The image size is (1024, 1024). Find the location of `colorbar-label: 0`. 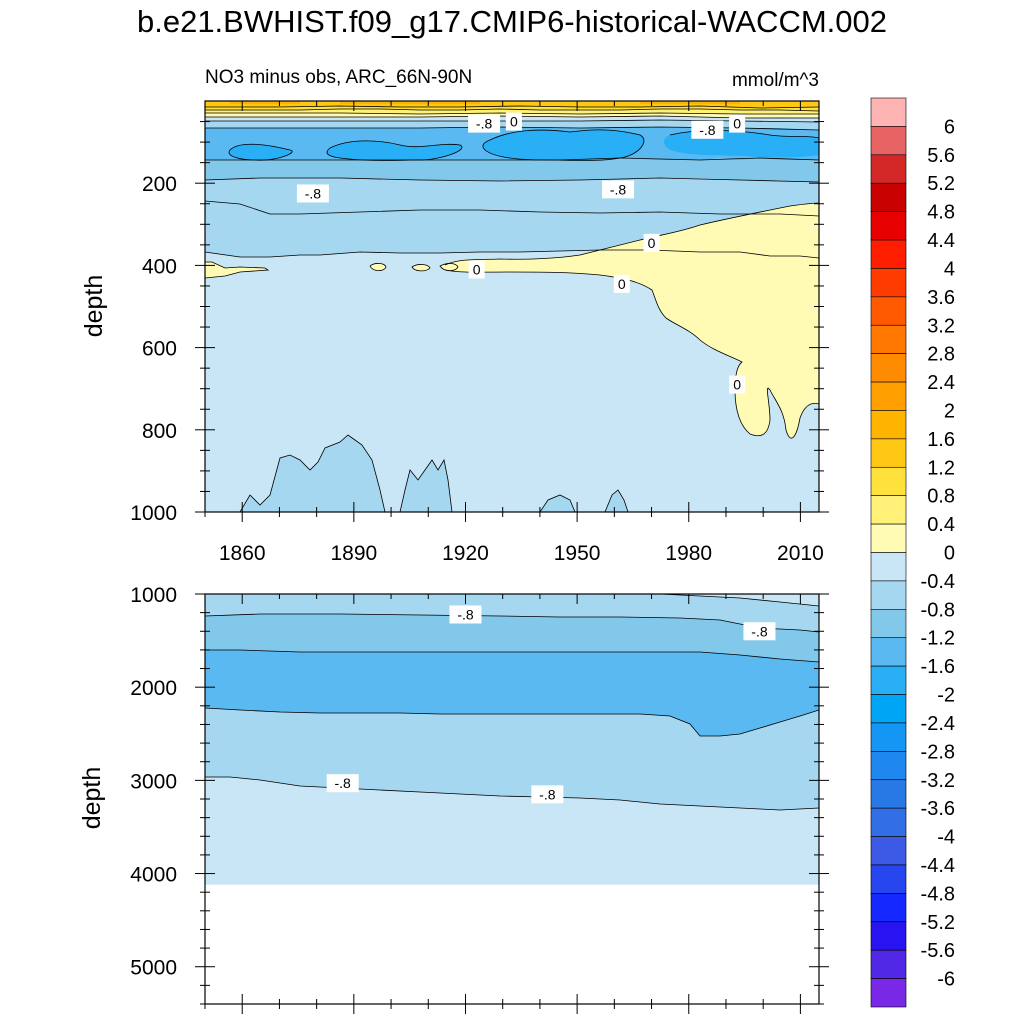

colorbar-label: 0 is located at coordinates (949, 554).